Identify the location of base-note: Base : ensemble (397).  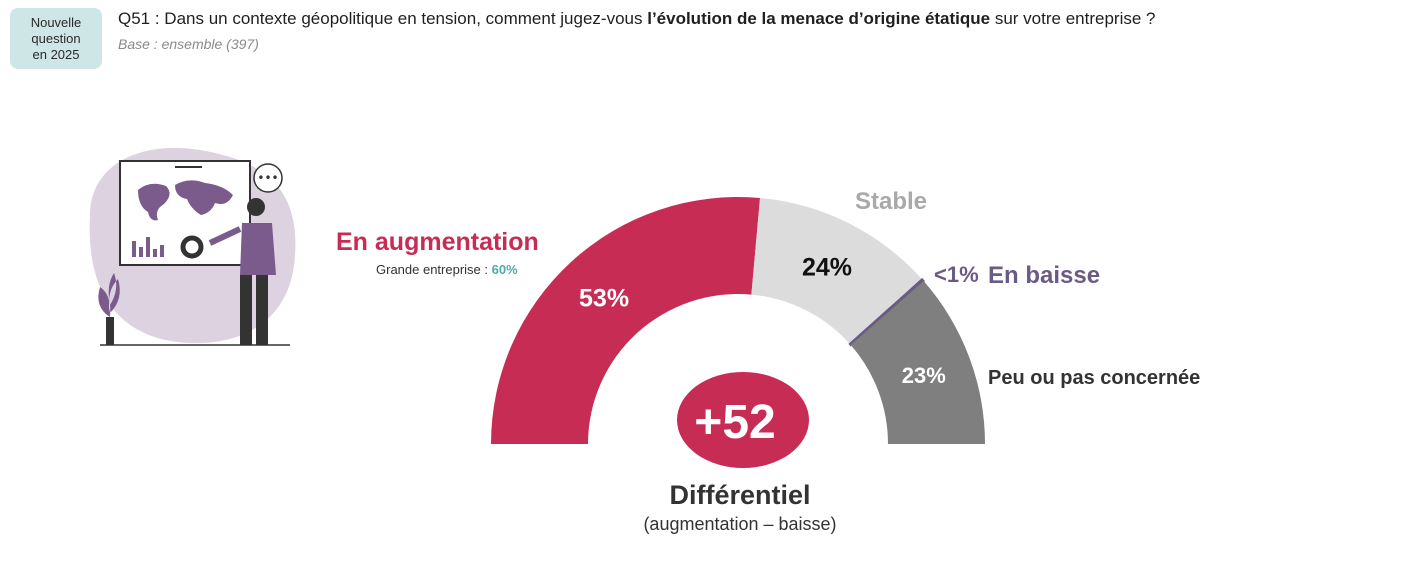
(188, 44).